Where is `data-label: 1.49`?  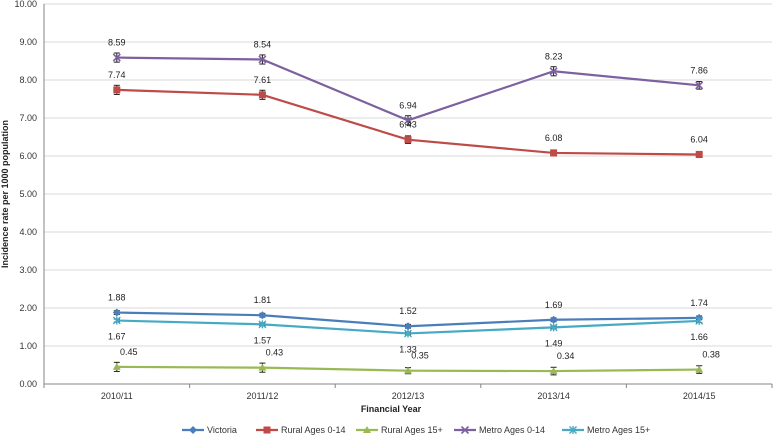
data-label: 1.49 is located at coordinates (554, 343).